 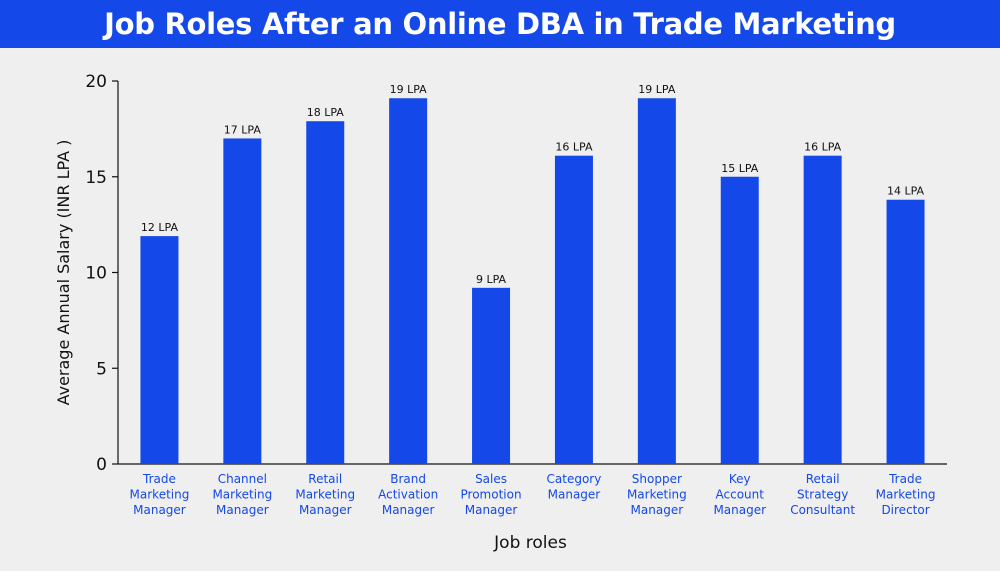 What do you see at coordinates (243, 129) in the screenshot?
I see `data-label: 17 LPA` at bounding box center [243, 129].